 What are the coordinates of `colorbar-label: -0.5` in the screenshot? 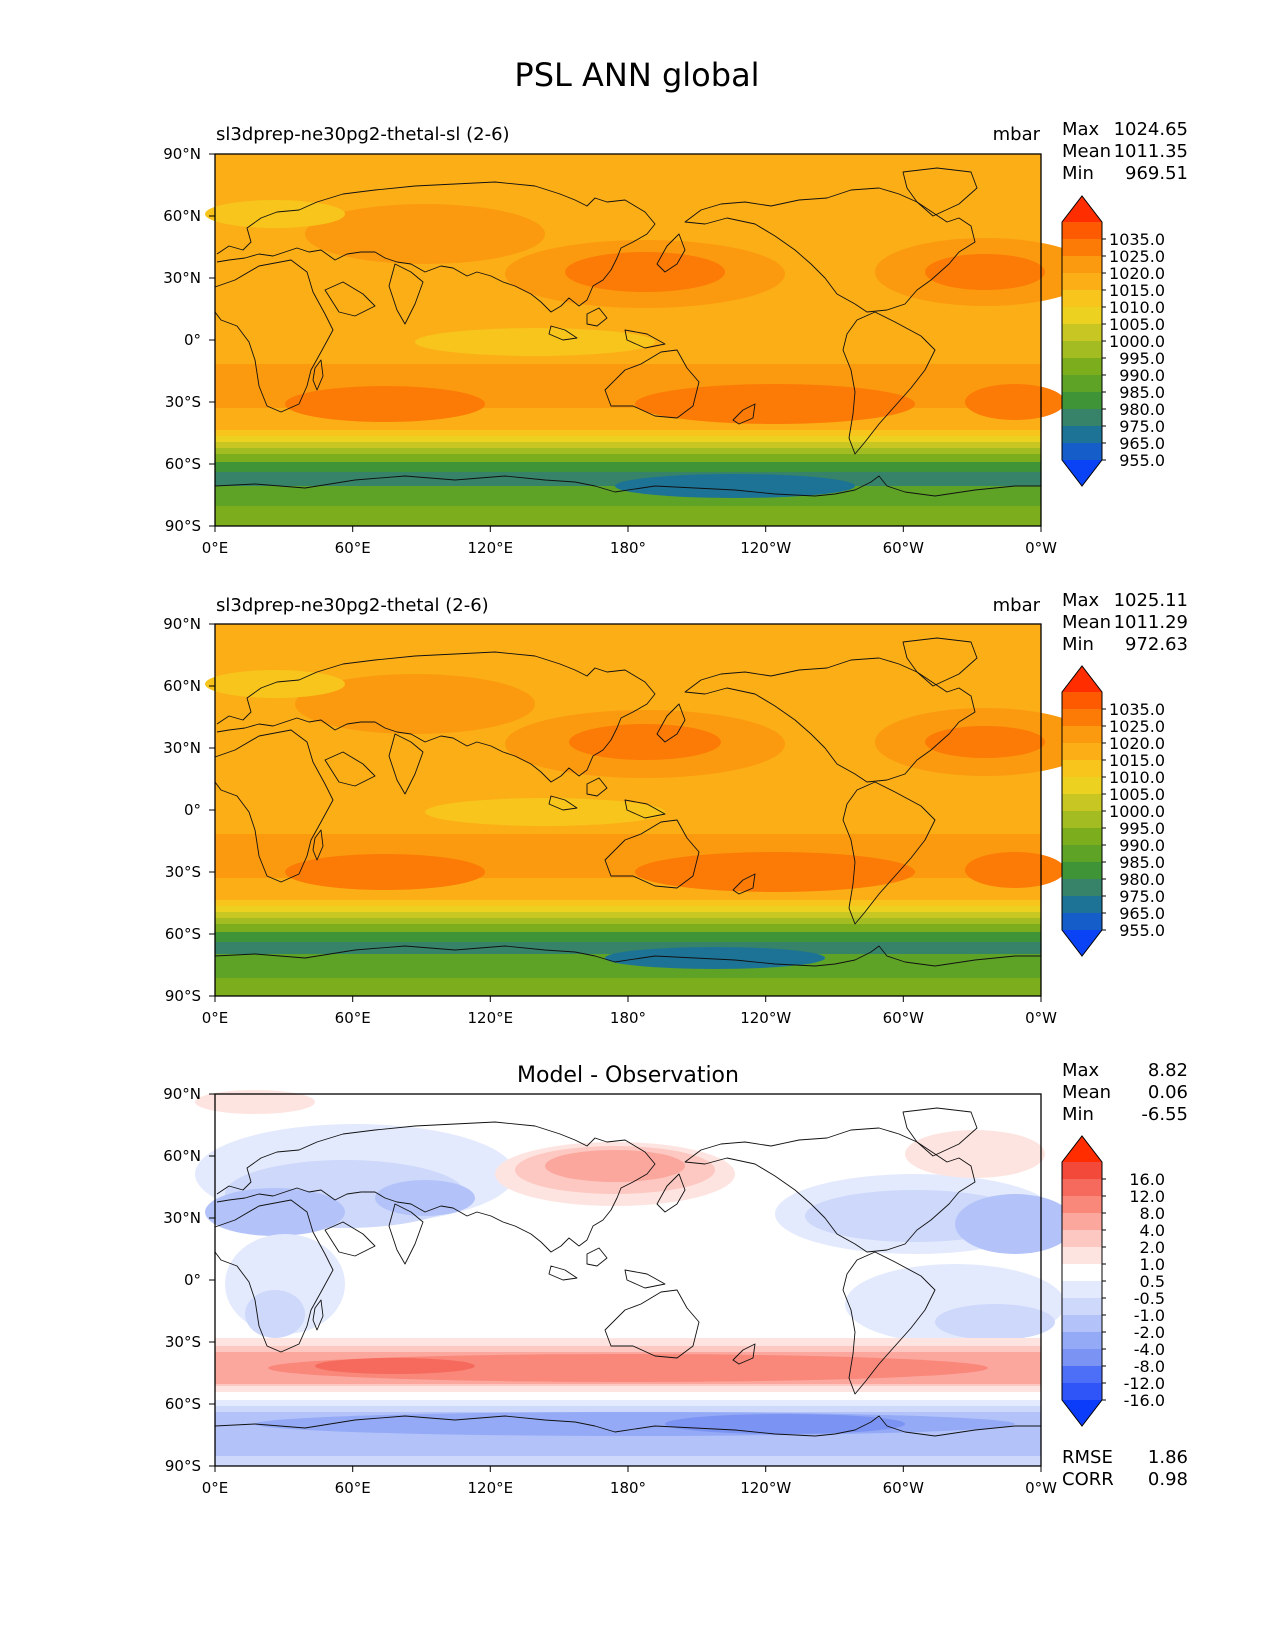 It's located at (1149, 1298).